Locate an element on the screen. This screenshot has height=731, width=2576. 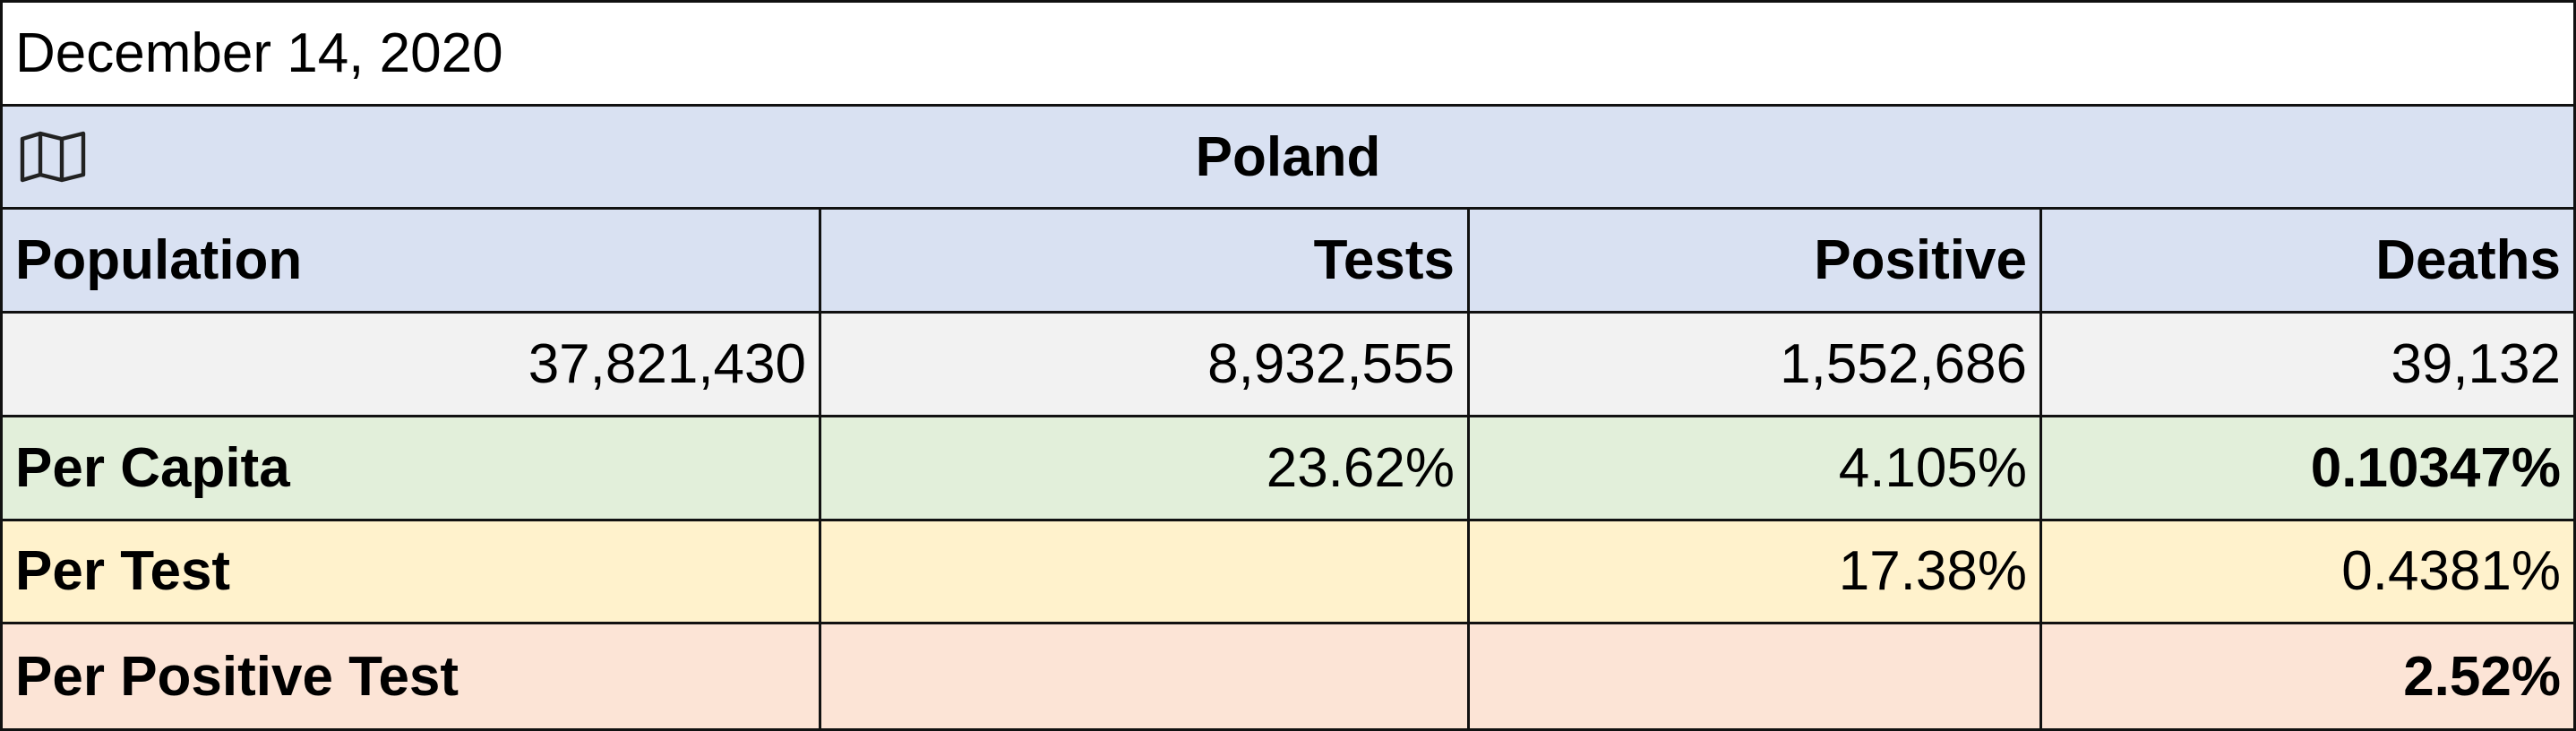
header-cell: Population is located at coordinates (412, 262).